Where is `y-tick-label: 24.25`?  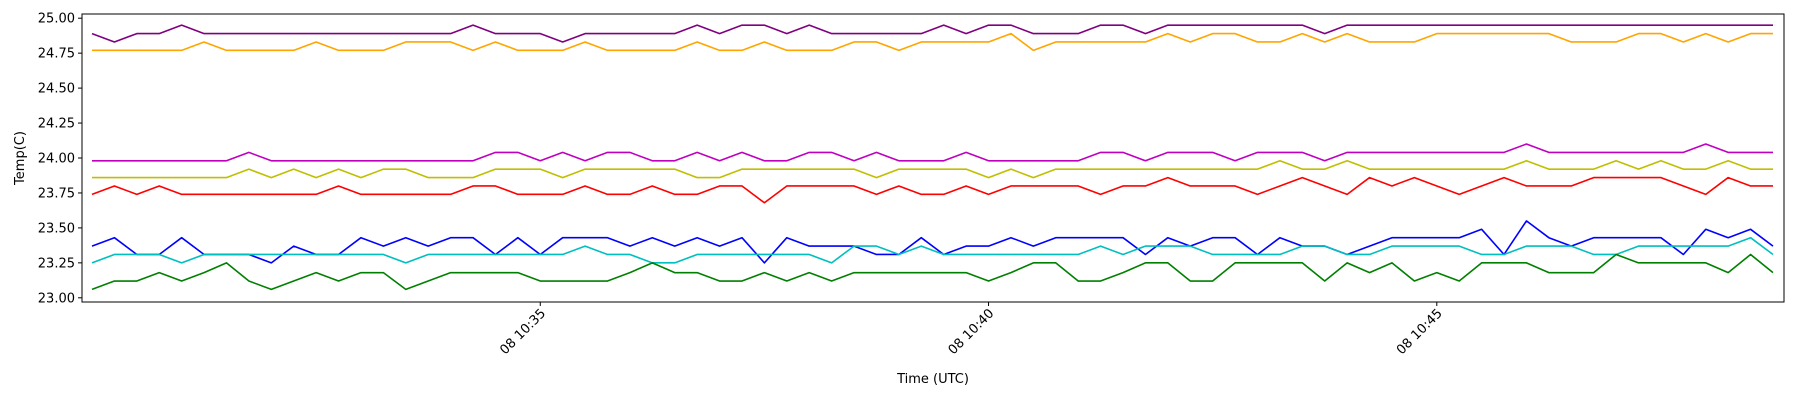
y-tick-label: 24.25 is located at coordinates (56, 124).